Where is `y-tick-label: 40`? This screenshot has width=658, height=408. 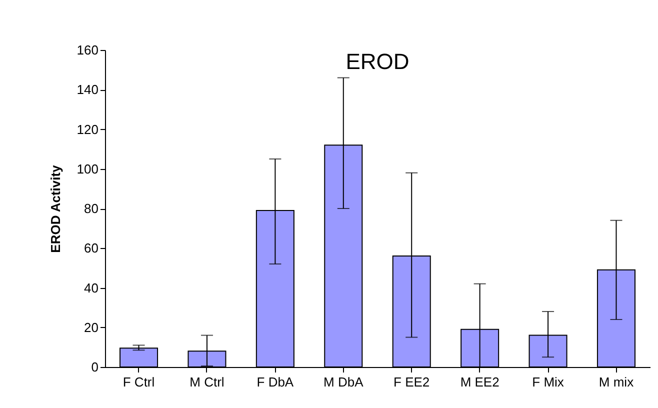 y-tick-label: 40 is located at coordinates (91, 288).